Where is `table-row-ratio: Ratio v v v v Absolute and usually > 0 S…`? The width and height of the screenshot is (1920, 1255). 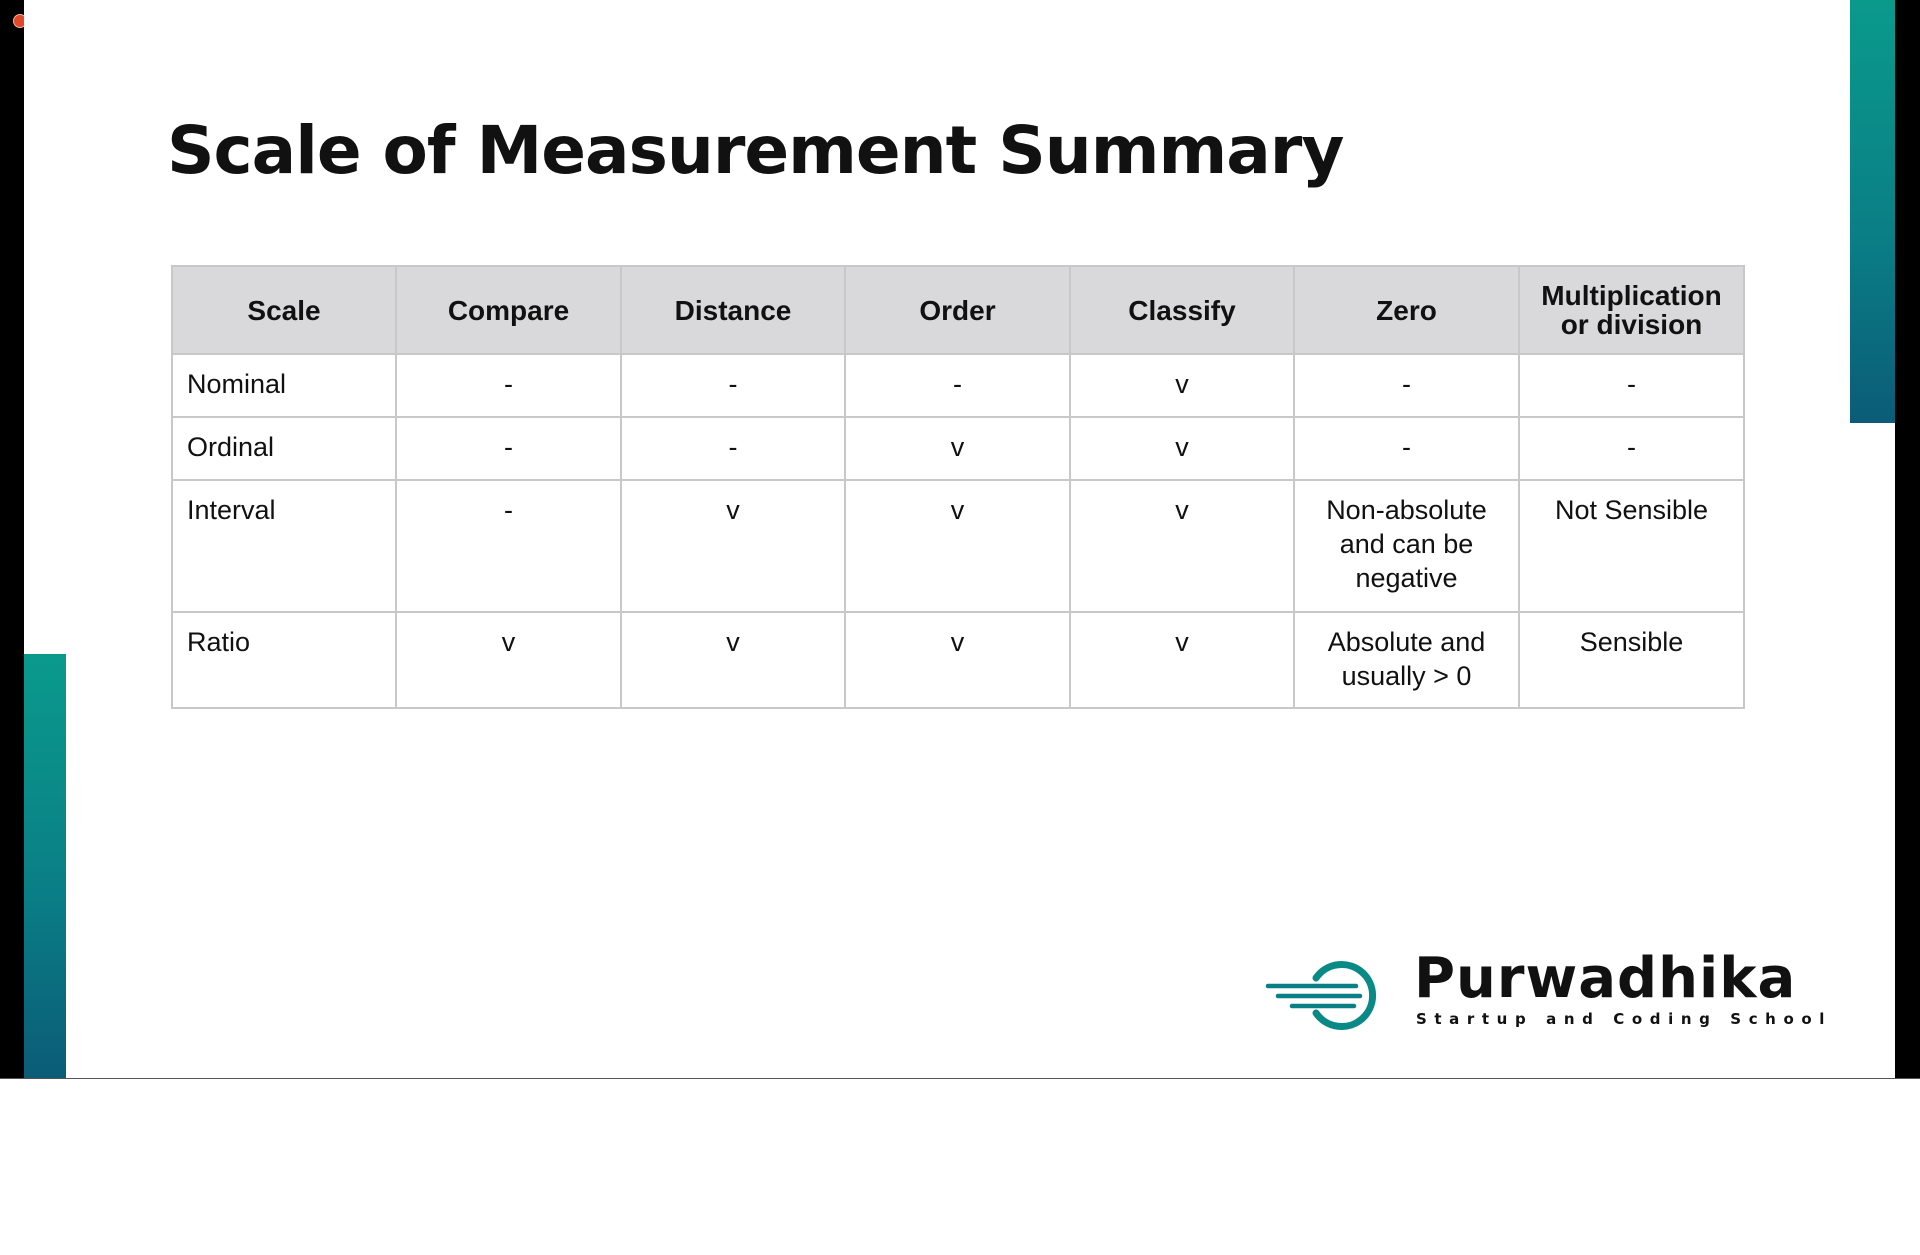
table-row-ratio: Ratio v v v v Absolute and usually > 0 S… is located at coordinates (958, 660).